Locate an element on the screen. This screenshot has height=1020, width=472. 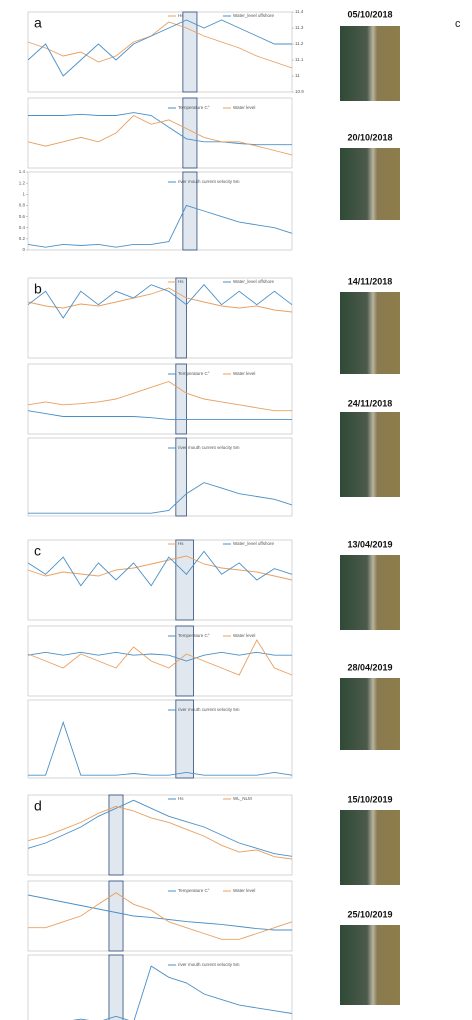
y-tick-label: 11 is located at coordinates (297, 75).